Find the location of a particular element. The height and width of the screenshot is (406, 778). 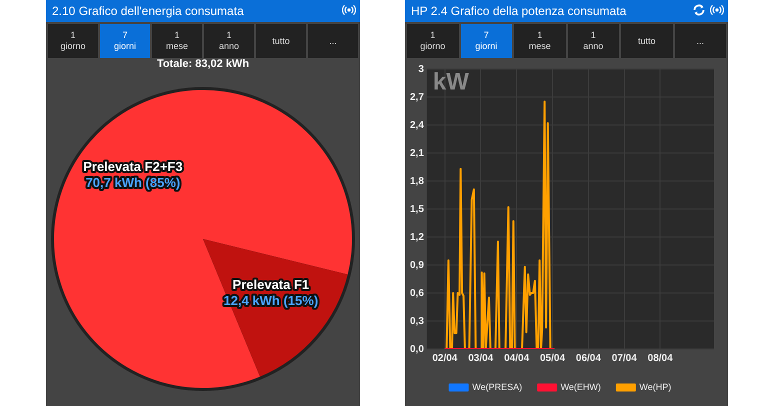

chart-title: HP 2.4 Grafico della potenza consumata is located at coordinates (566, 11).